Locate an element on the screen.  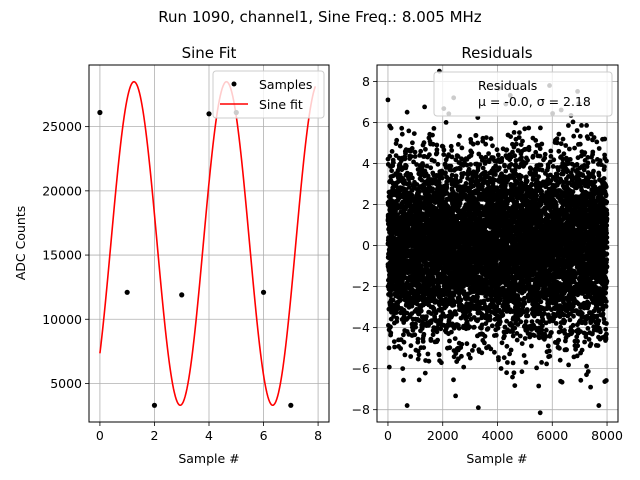
sine-fit-xlabel: Sample # is located at coordinates (208, 458).